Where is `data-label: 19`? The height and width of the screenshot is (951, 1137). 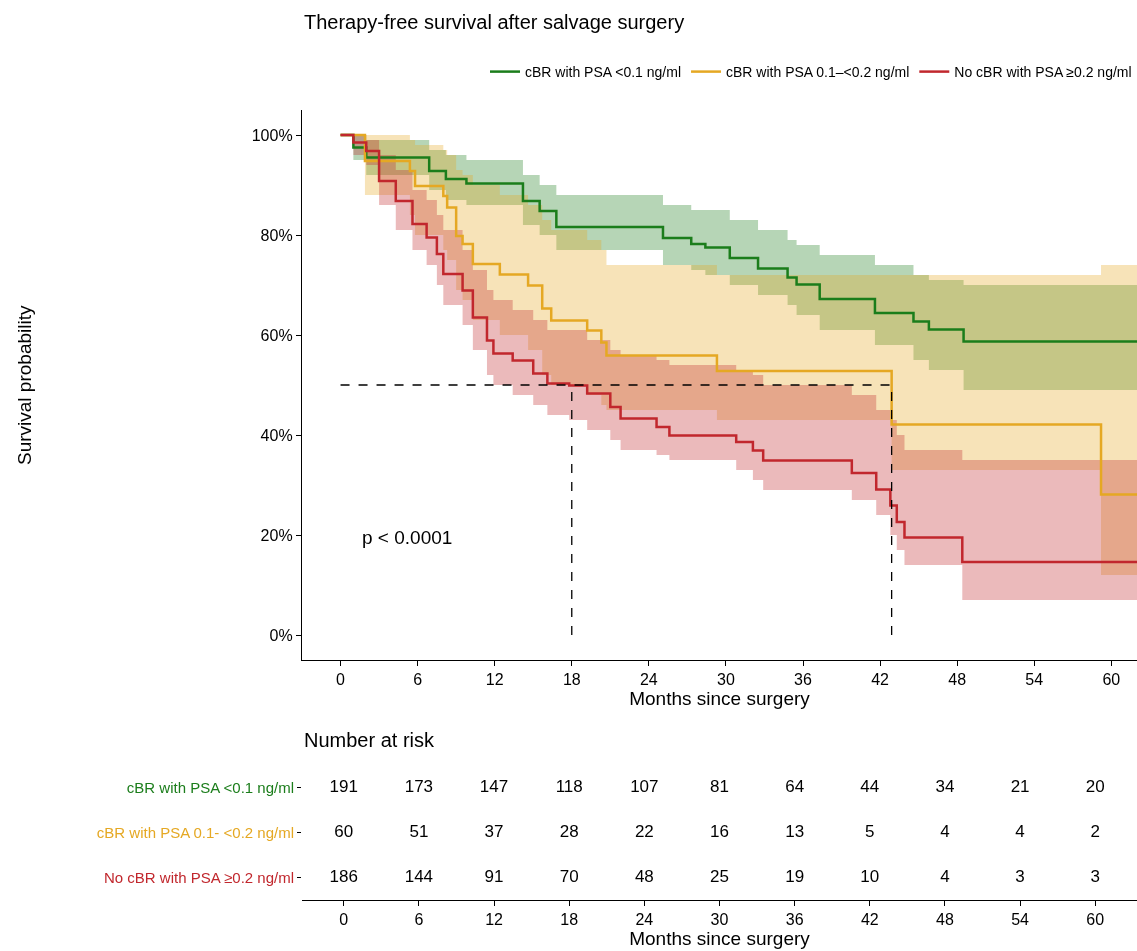 data-label: 19 is located at coordinates (795, 876).